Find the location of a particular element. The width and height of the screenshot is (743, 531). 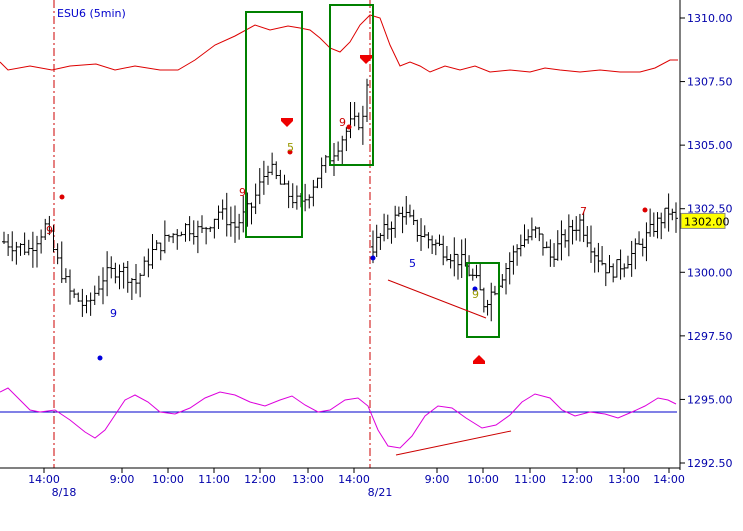

date-label: 8/21 is located at coordinates (380, 492).